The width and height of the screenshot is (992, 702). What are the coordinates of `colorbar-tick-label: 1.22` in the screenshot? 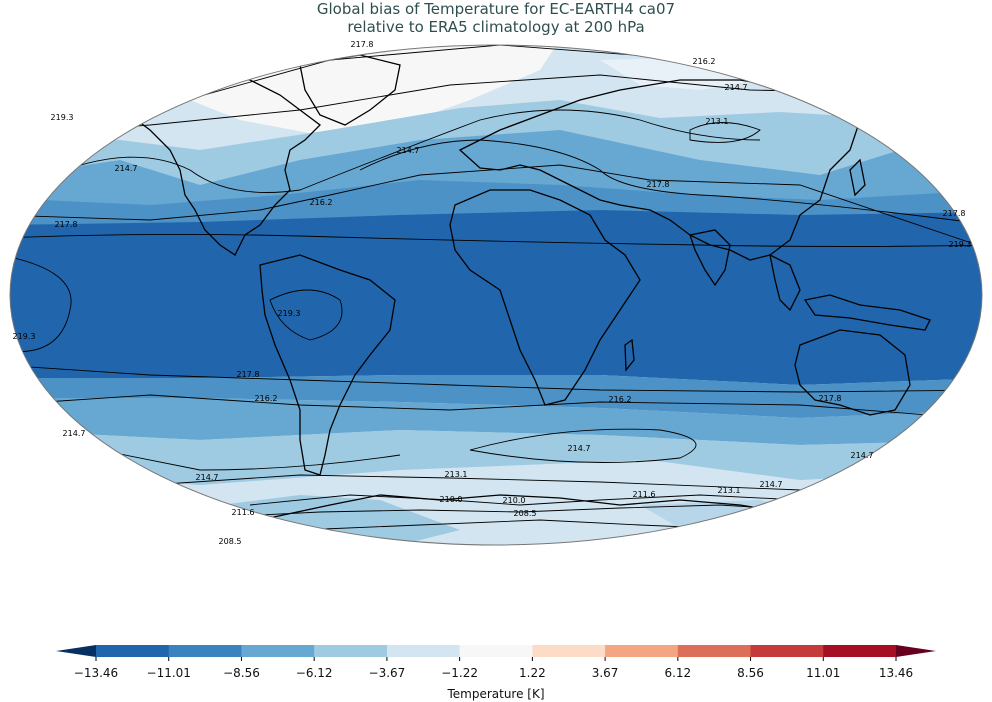 It's located at (532, 673).